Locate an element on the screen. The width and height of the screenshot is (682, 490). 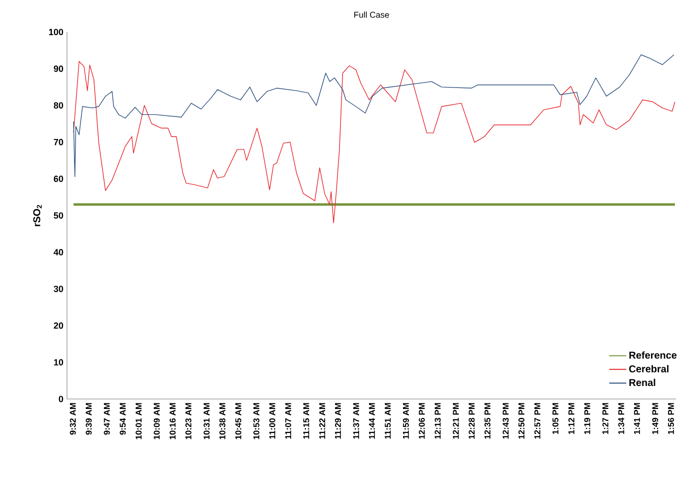
y-tick-label: 70 is located at coordinates (59, 142).